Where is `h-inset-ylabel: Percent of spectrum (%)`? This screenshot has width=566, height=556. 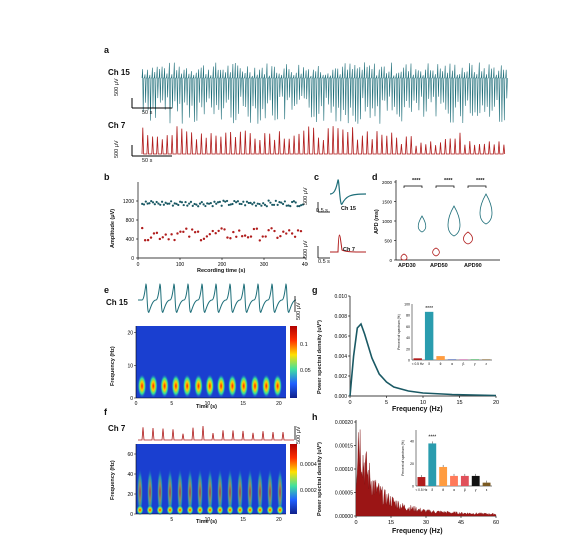 h-inset-ylabel: Percent of spectrum (%) is located at coordinates (403, 458).